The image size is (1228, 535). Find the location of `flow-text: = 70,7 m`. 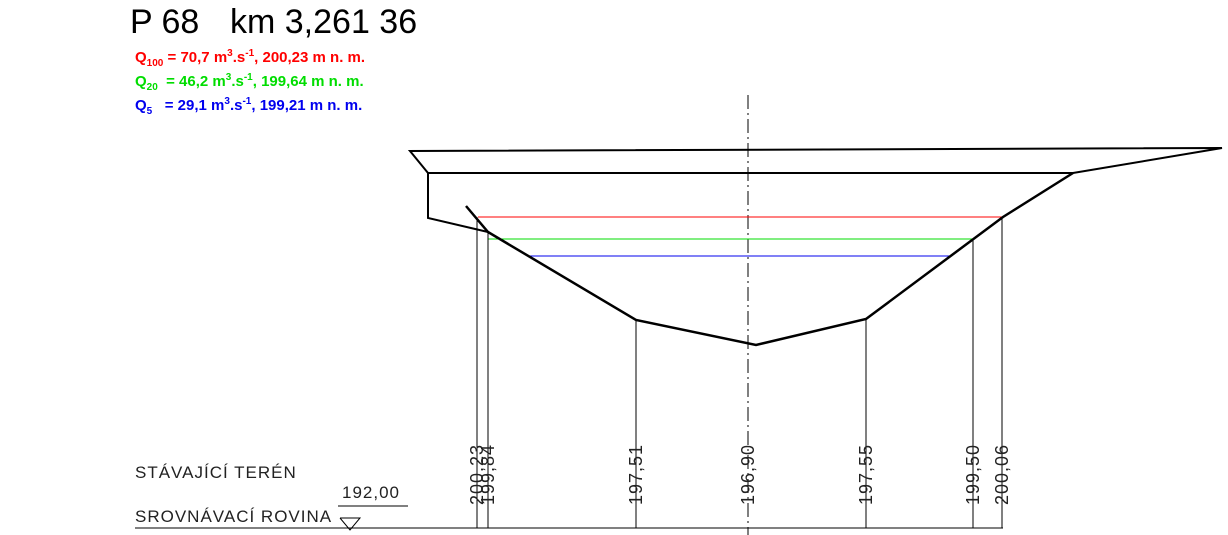

flow-text: = 70,7 m is located at coordinates (195, 57).